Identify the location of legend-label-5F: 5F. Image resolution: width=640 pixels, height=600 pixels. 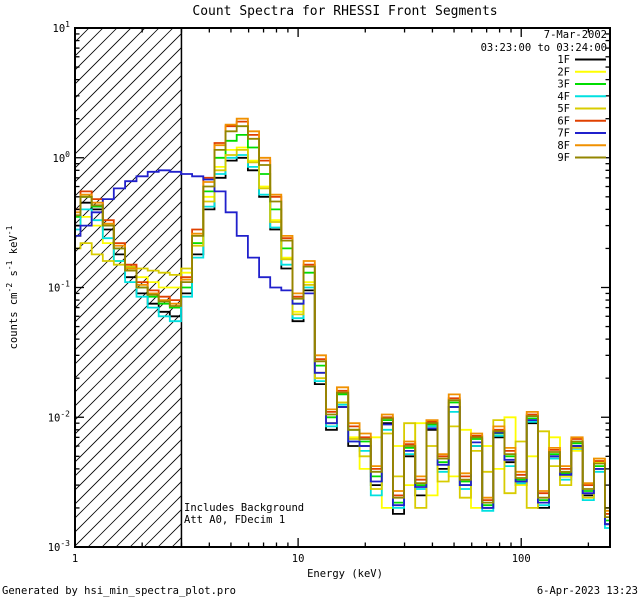
(563, 109).